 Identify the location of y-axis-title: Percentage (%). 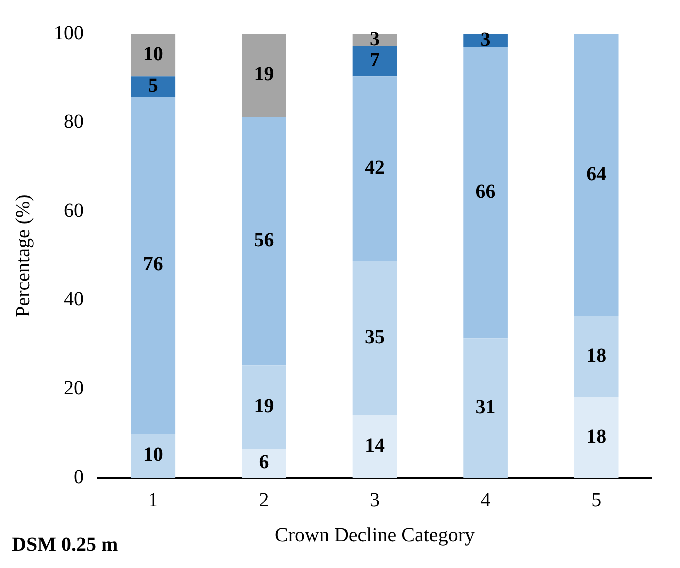
(23, 256).